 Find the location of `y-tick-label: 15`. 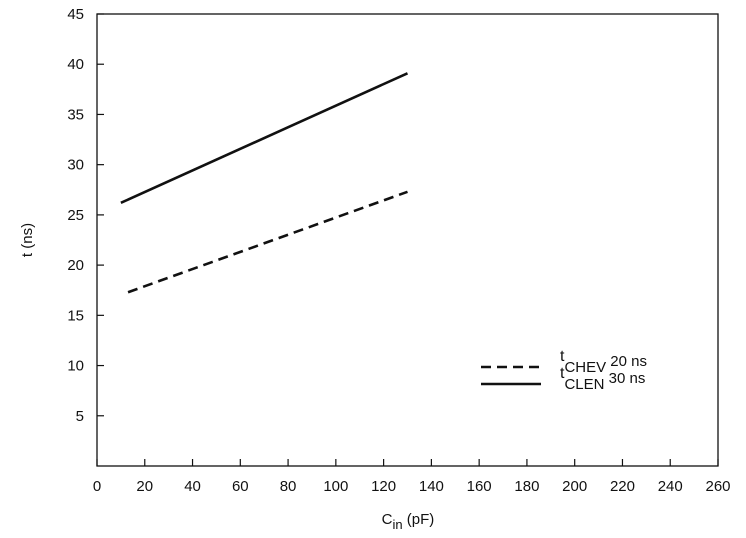

y-tick-label: 15 is located at coordinates (75, 315).